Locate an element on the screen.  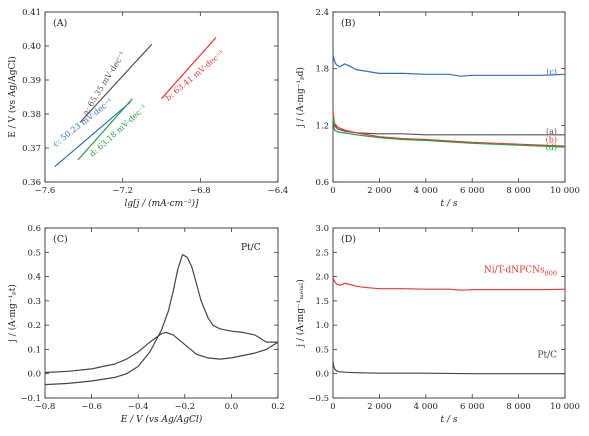
y-tick-label: 0.38 is located at coordinates (31, 115).